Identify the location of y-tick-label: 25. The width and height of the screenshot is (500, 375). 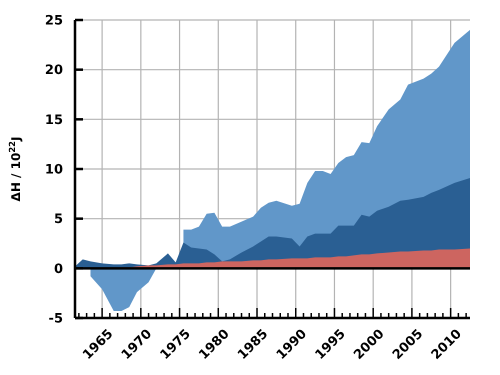
(53, 21).